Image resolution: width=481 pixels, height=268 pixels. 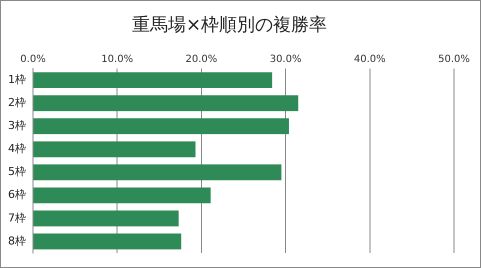 What do you see at coordinates (17, 195) in the screenshot?
I see `y-tick-label: 6枠` at bounding box center [17, 195].